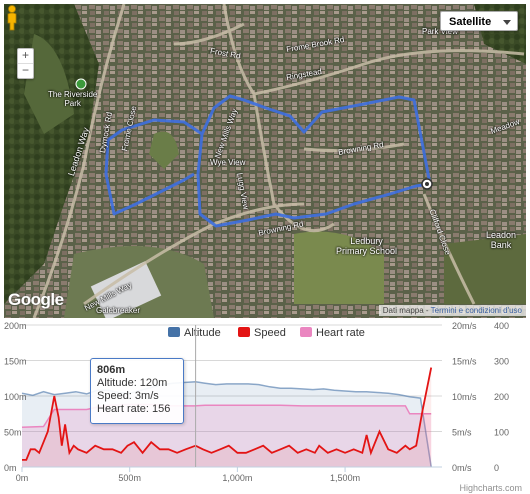 The image size is (530, 494). I want to click on y-tick-speed: 10m/s, so click(464, 397).